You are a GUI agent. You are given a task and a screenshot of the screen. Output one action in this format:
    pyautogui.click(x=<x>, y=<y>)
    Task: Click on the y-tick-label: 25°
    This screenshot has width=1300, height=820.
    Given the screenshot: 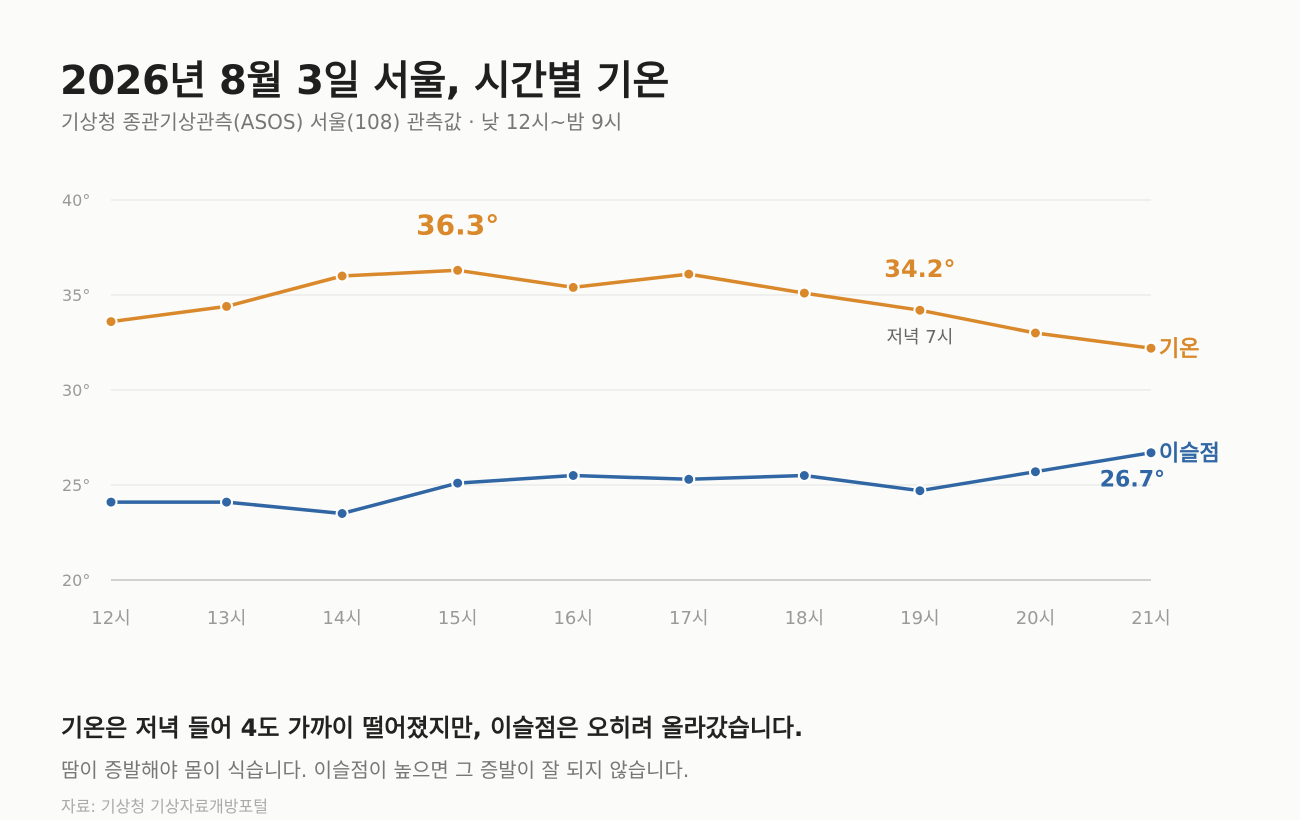 What is the action you would take?
    pyautogui.click(x=76, y=485)
    